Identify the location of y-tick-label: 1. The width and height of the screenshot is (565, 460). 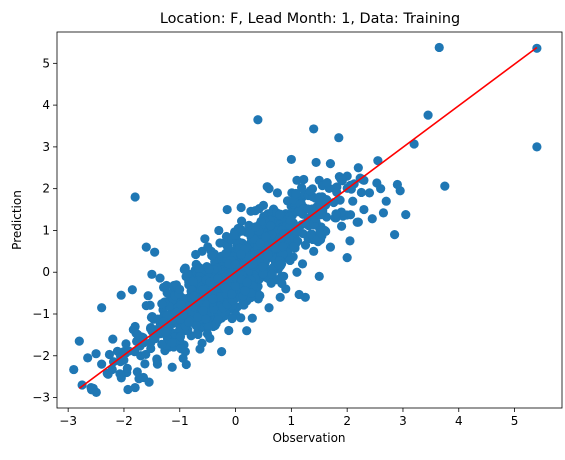
(46, 230).